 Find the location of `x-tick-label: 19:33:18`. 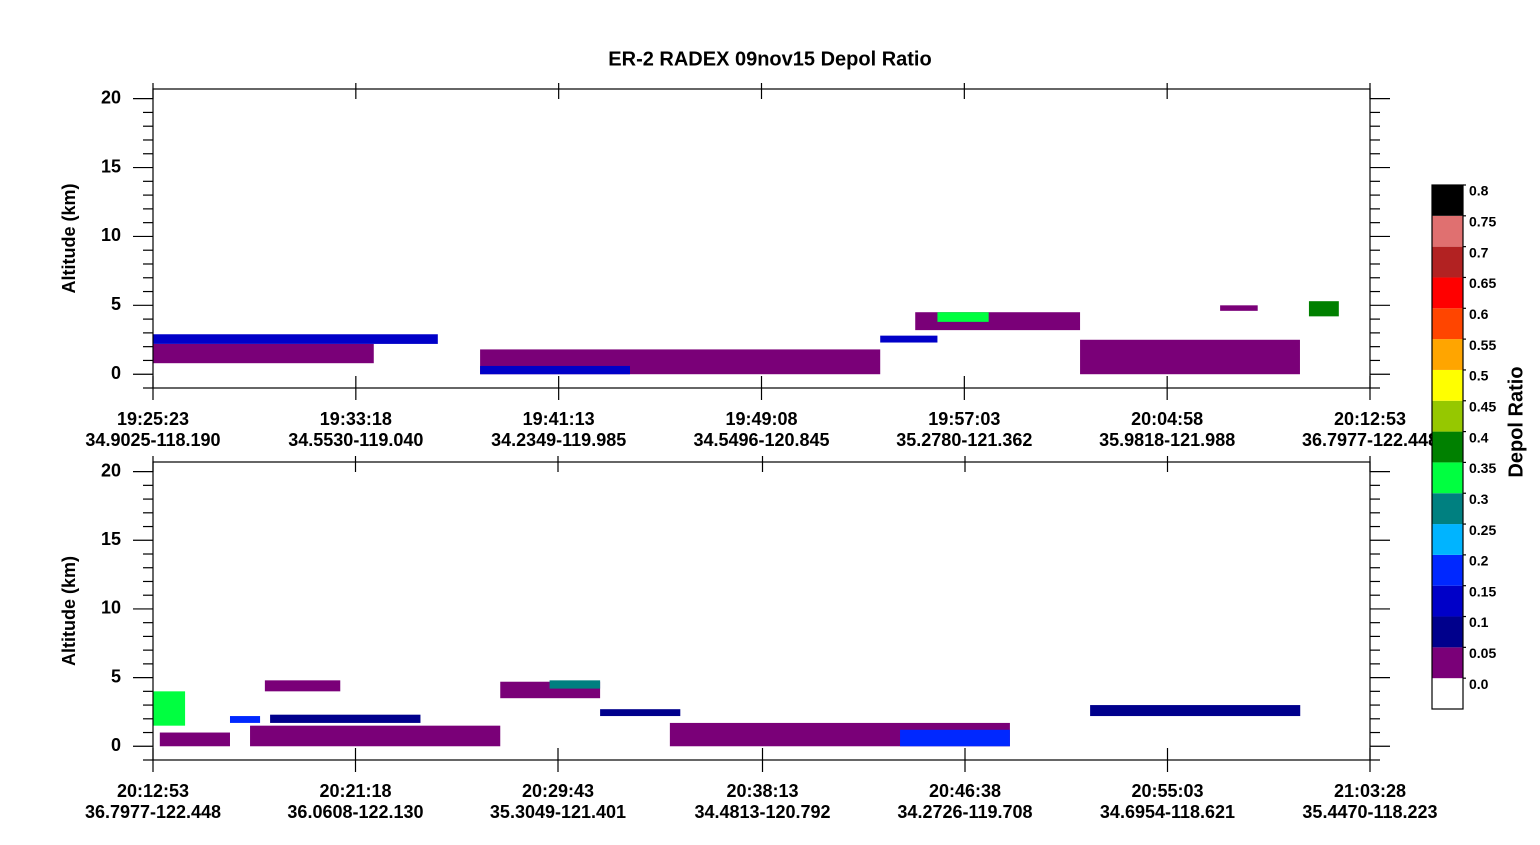

x-tick-label: 19:33:18 is located at coordinates (356, 419).